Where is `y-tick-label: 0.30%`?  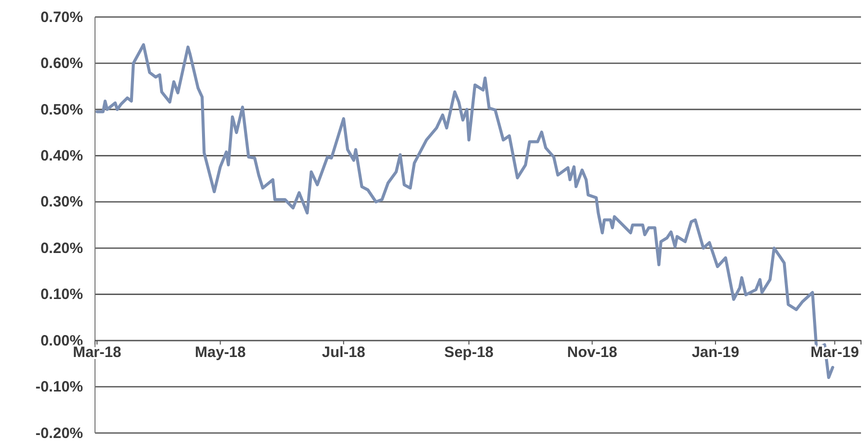
y-tick-label: 0.30% is located at coordinates (61, 202).